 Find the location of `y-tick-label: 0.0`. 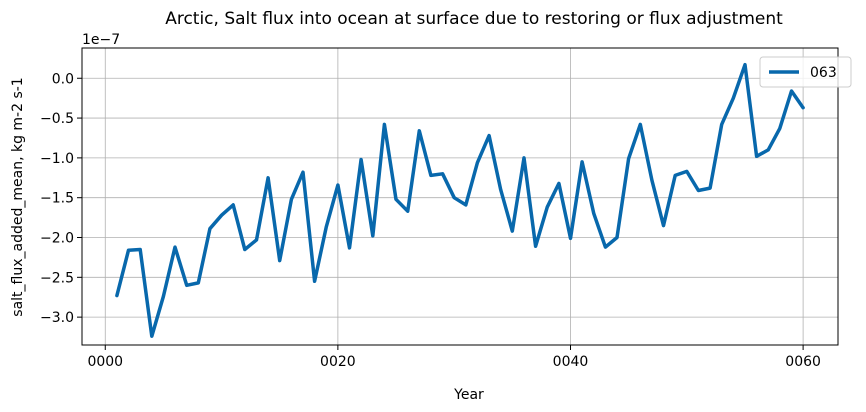

y-tick-label: 0.0 is located at coordinates (63, 79).